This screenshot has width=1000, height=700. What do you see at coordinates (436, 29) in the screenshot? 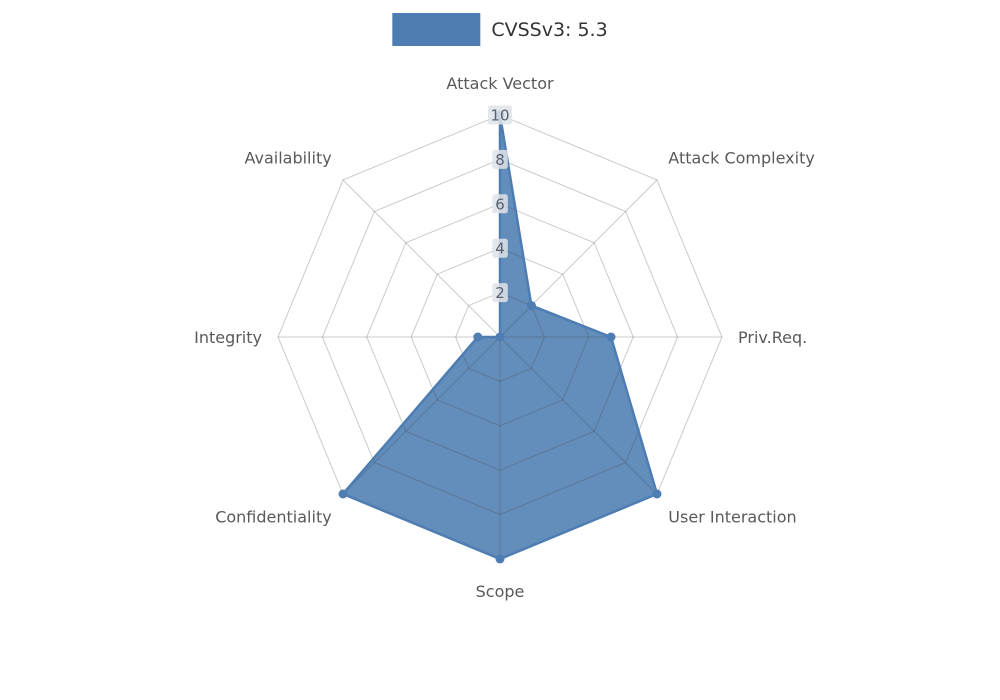
I see `legend-swatch` at bounding box center [436, 29].